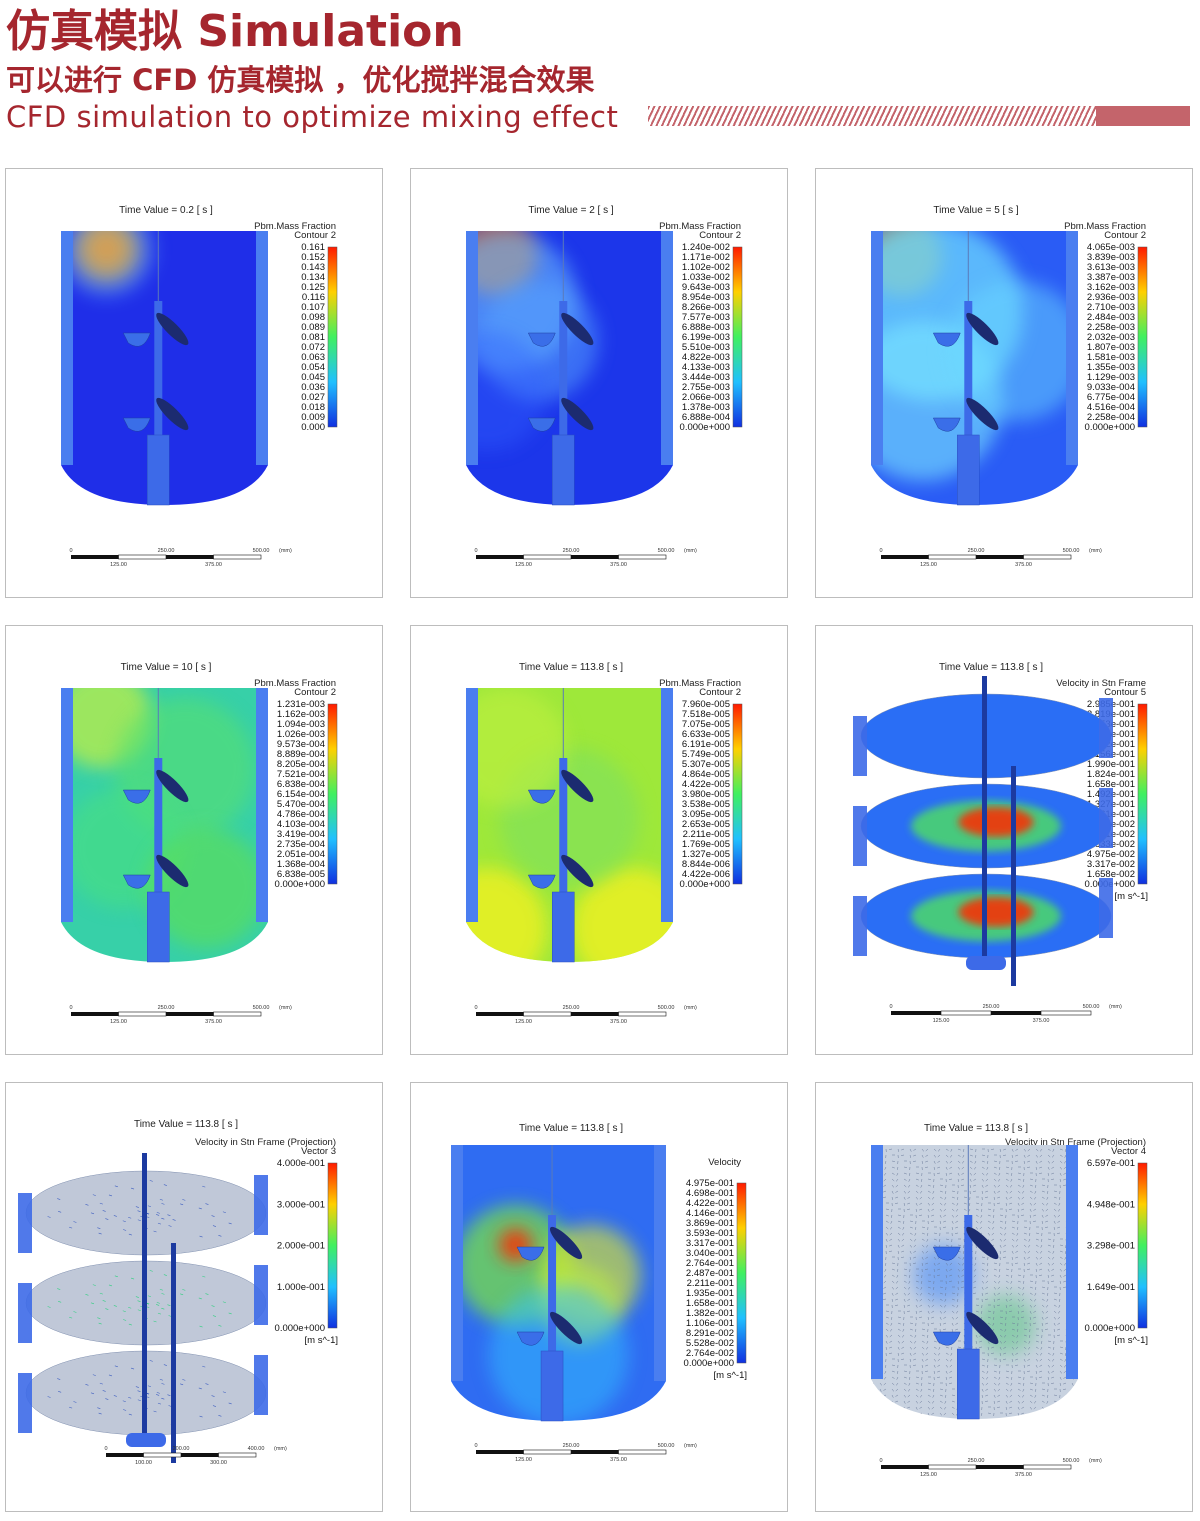 Image resolution: width=1200 pixels, height=1521 pixels. What do you see at coordinates (301, 1163) in the screenshot?
I see `legend-value: 4.000e-001` at bounding box center [301, 1163].